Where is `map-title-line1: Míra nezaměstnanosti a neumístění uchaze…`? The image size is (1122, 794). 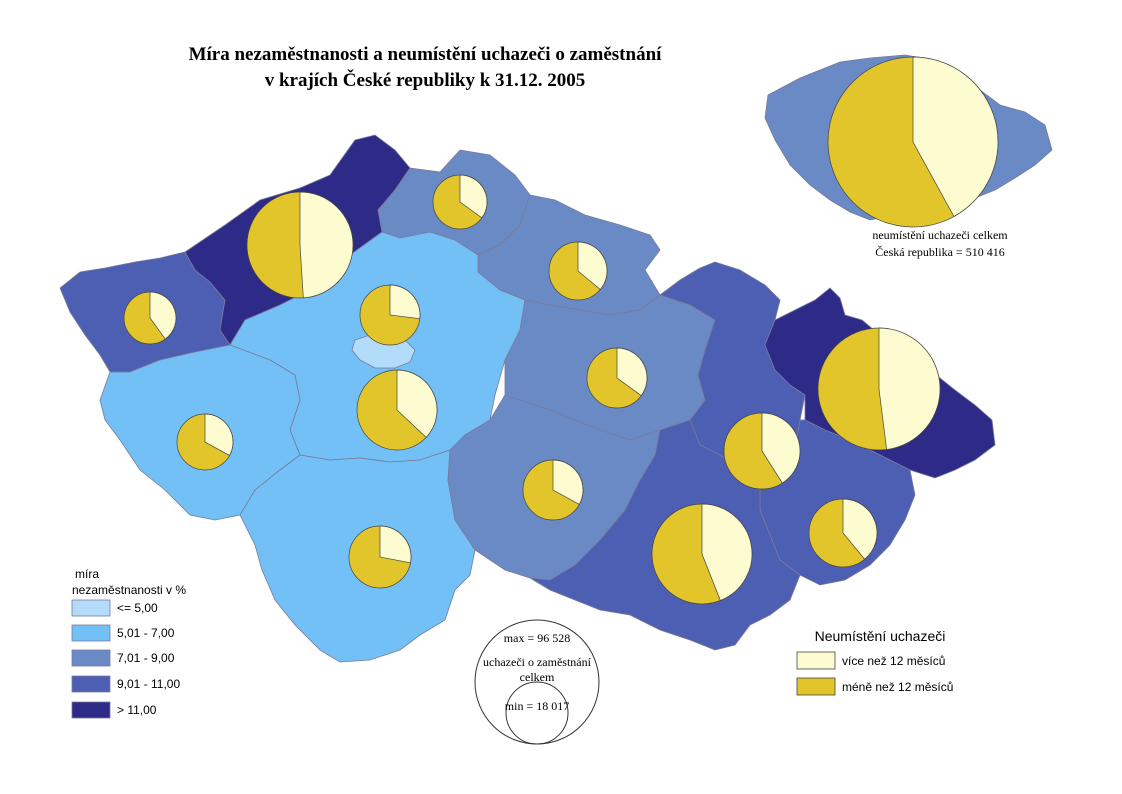 map-title-line1: Míra nezaměstnanosti a neumístění uchaze… is located at coordinates (426, 54).